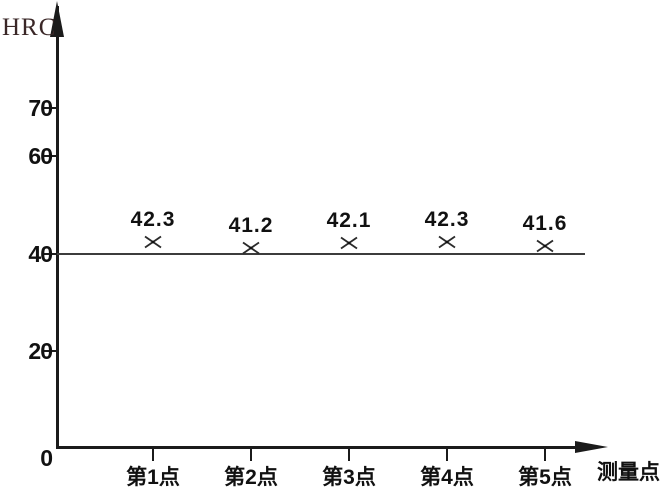  I want to click on y-tick-label: 60, so click(40, 156).